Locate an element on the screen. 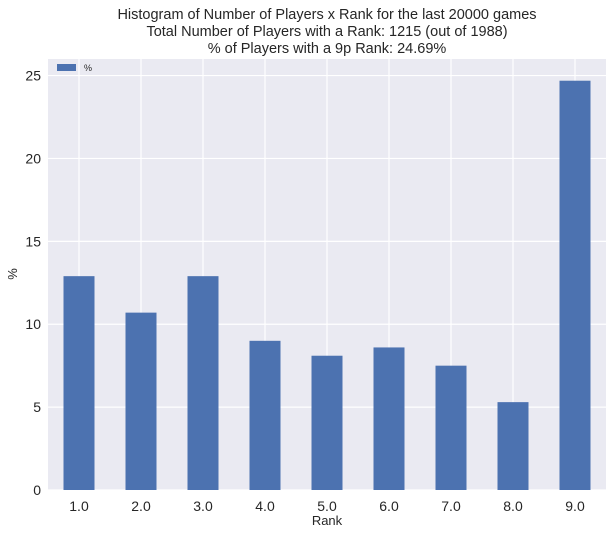 Image resolution: width=613 pixels, height=535 pixels. y-tick-label: 20 is located at coordinates (33, 158).